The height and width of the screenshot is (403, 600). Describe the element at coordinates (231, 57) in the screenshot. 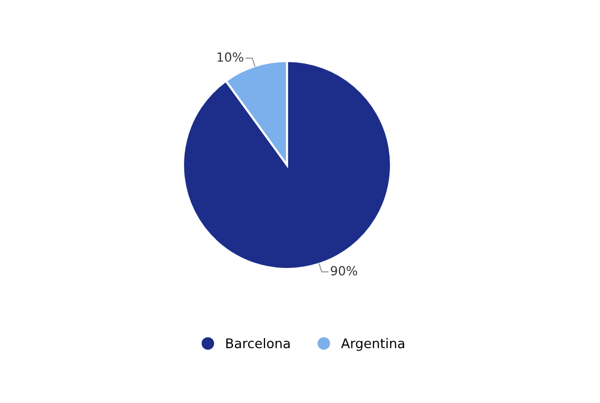

I see `data-label: 10%` at that location.